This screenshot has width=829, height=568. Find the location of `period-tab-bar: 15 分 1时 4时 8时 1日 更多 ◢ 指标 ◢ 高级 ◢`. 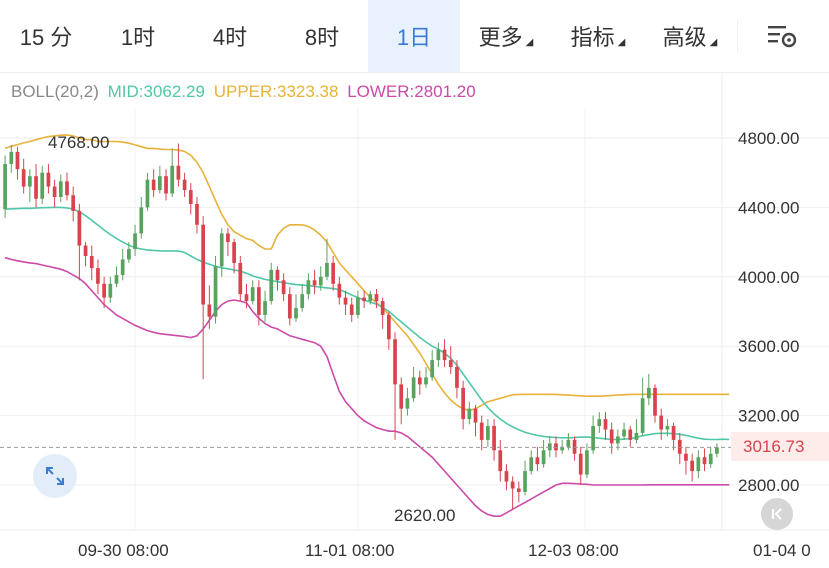

period-tab-bar: 15 分 1时 4时 8时 1日 更多 ◢ 指标 ◢ 高级 ◢ is located at coordinates (414, 36).